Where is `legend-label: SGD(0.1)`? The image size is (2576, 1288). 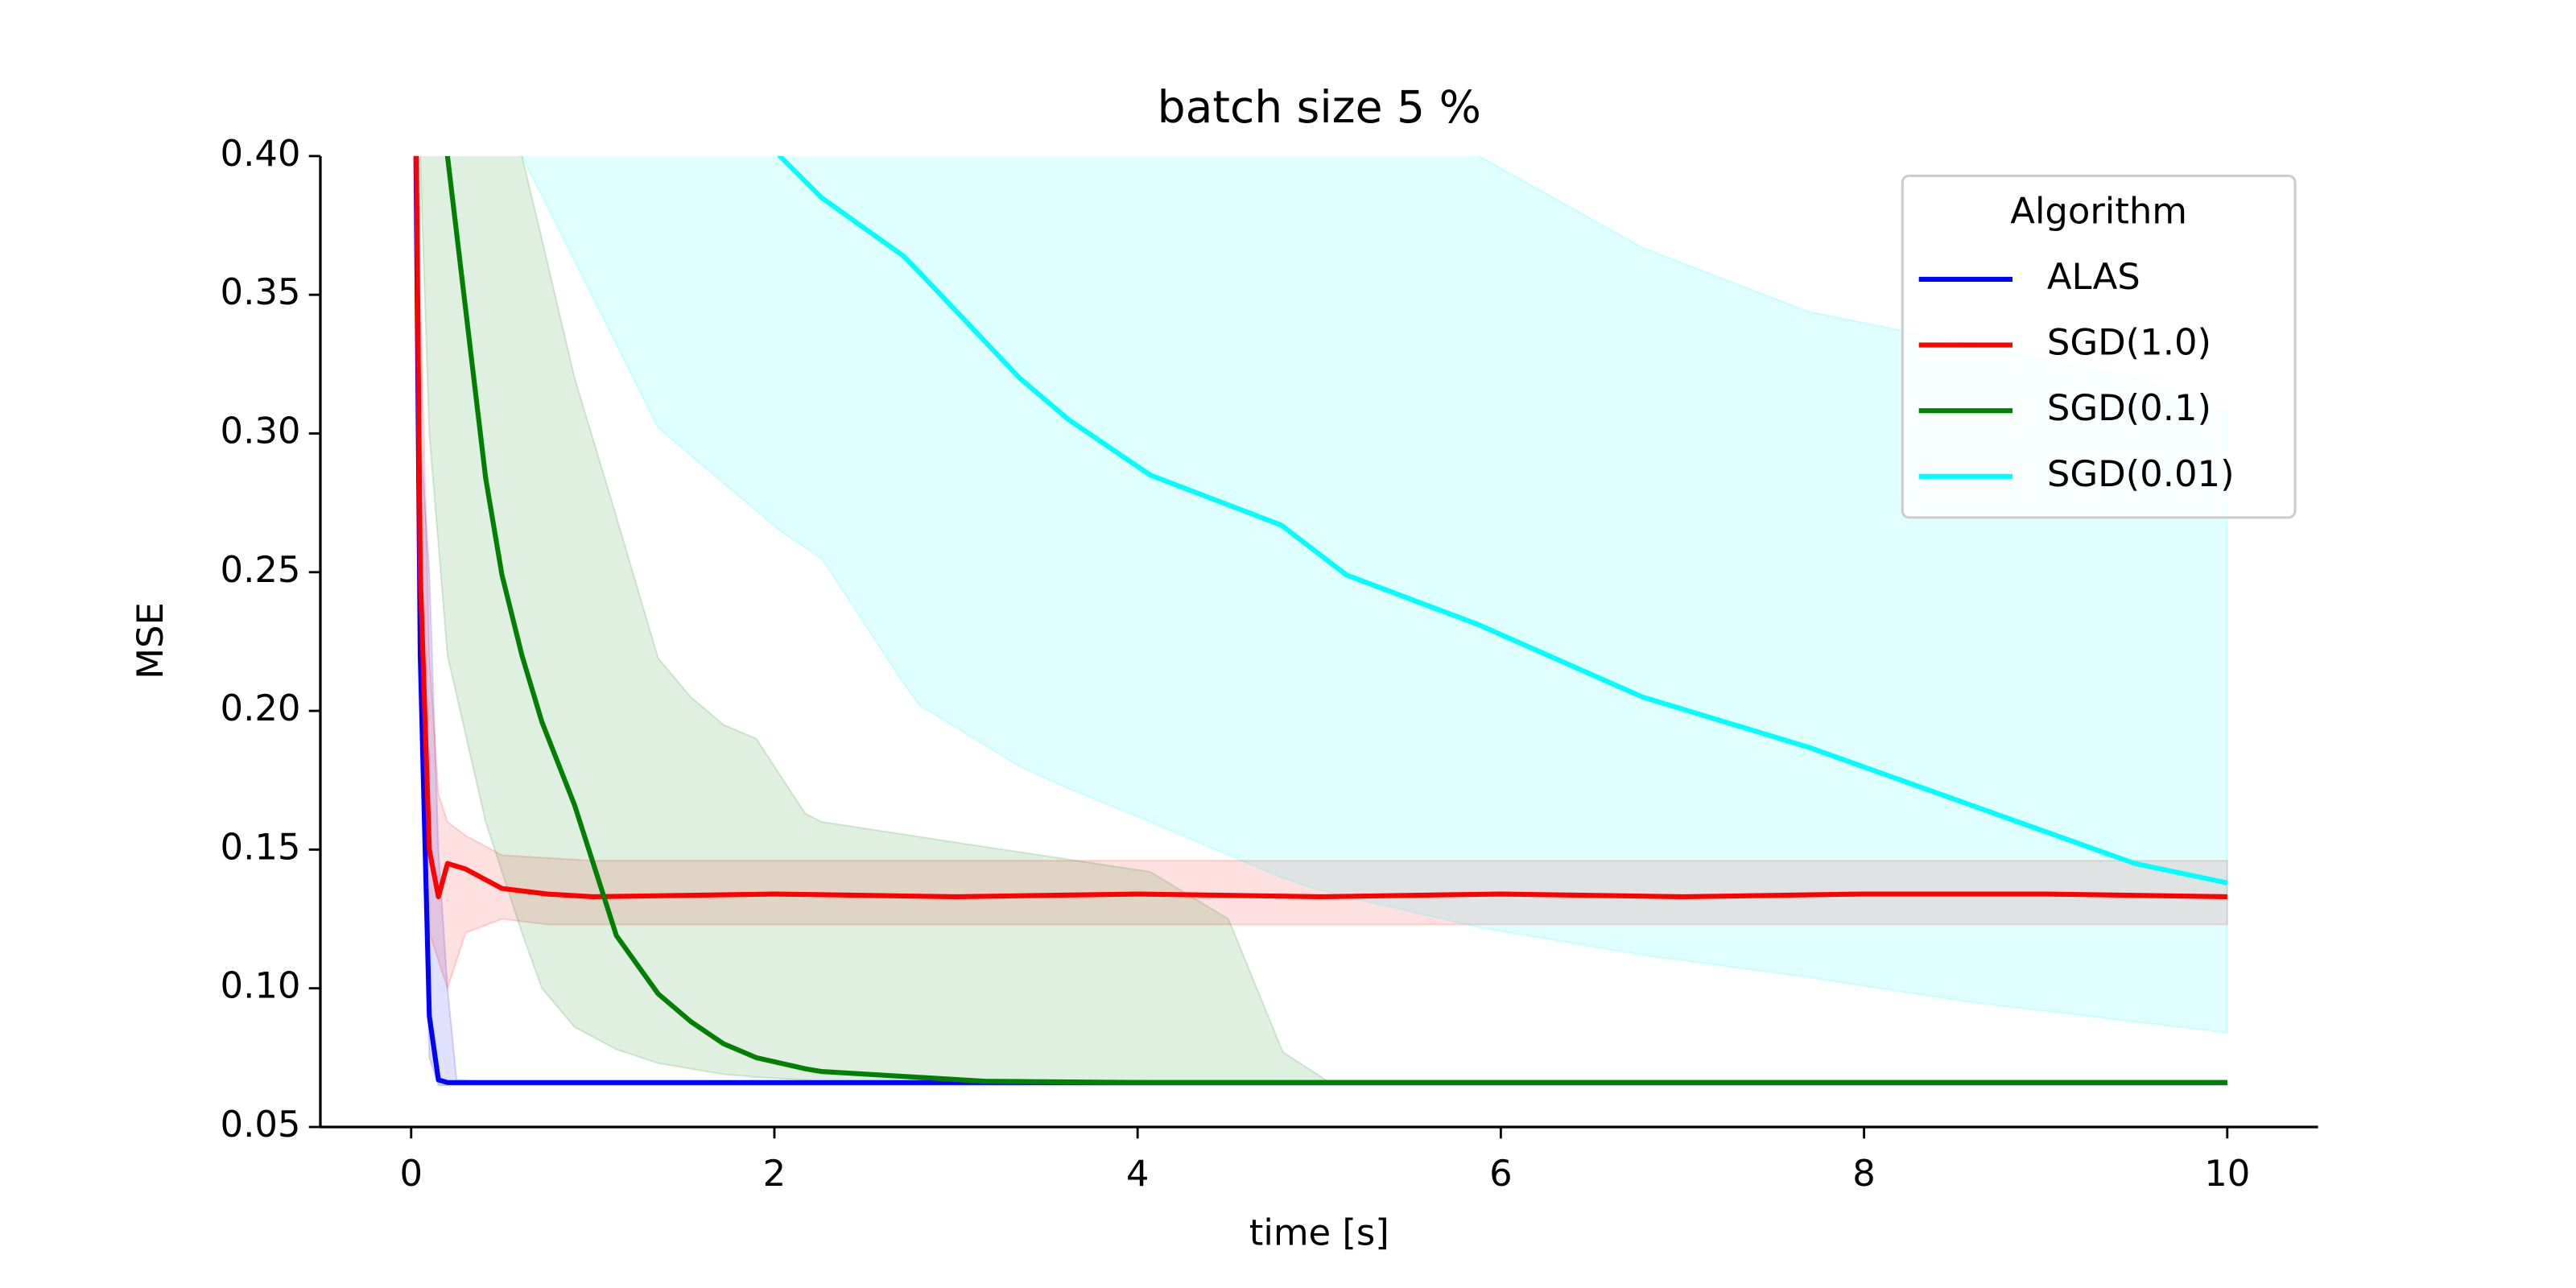 legend-label: SGD(0.1) is located at coordinates (2129, 407).